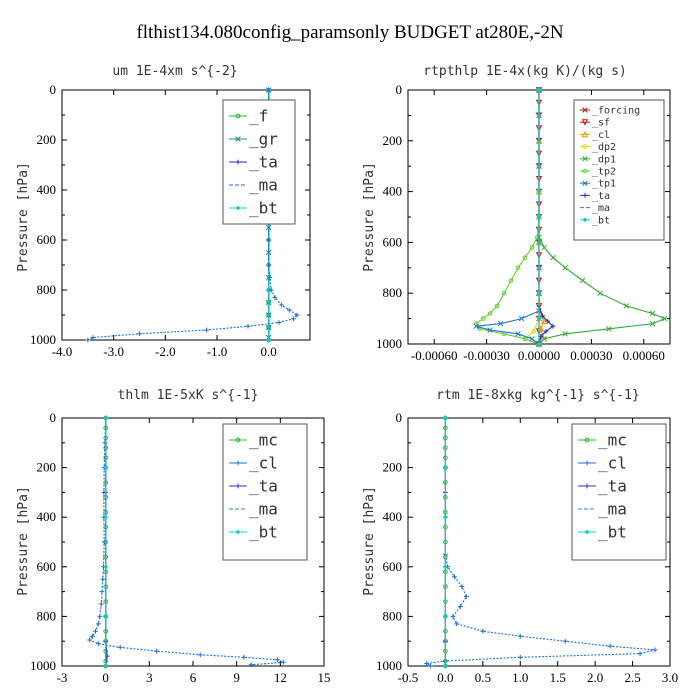 The width and height of the screenshot is (700, 700). What do you see at coordinates (644, 355) in the screenshot?
I see `x-tick-label: 0.00060` at bounding box center [644, 355].